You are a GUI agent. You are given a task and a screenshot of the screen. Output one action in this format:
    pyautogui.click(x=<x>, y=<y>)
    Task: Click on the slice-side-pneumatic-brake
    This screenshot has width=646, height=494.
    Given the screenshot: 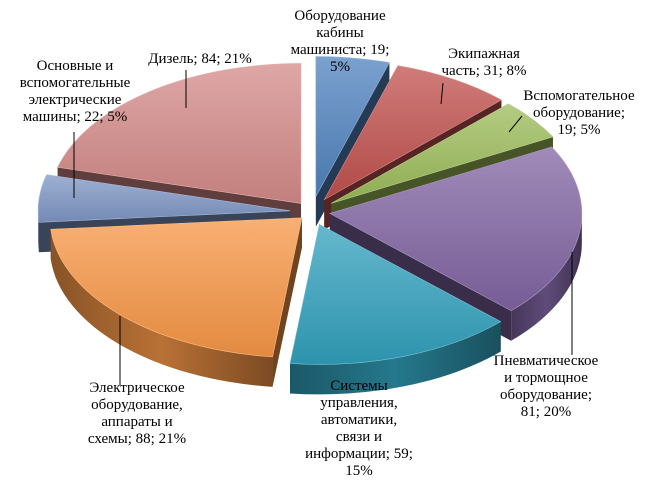 What is the action you would take?
    pyautogui.click(x=546, y=277)
    